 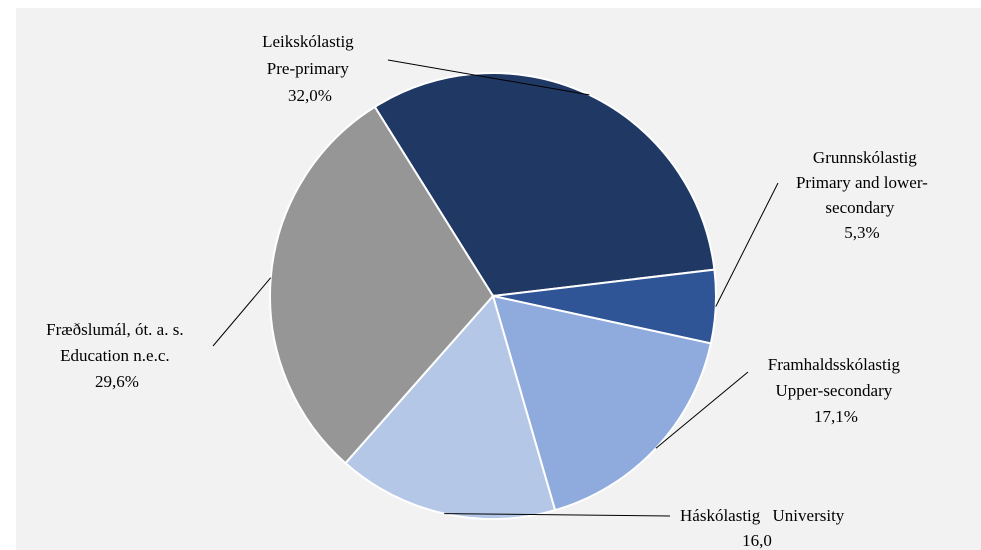 What do you see at coordinates (764, 528) in the screenshot?
I see `label-haskolastig: Háskólastig University 16,0` at bounding box center [764, 528].